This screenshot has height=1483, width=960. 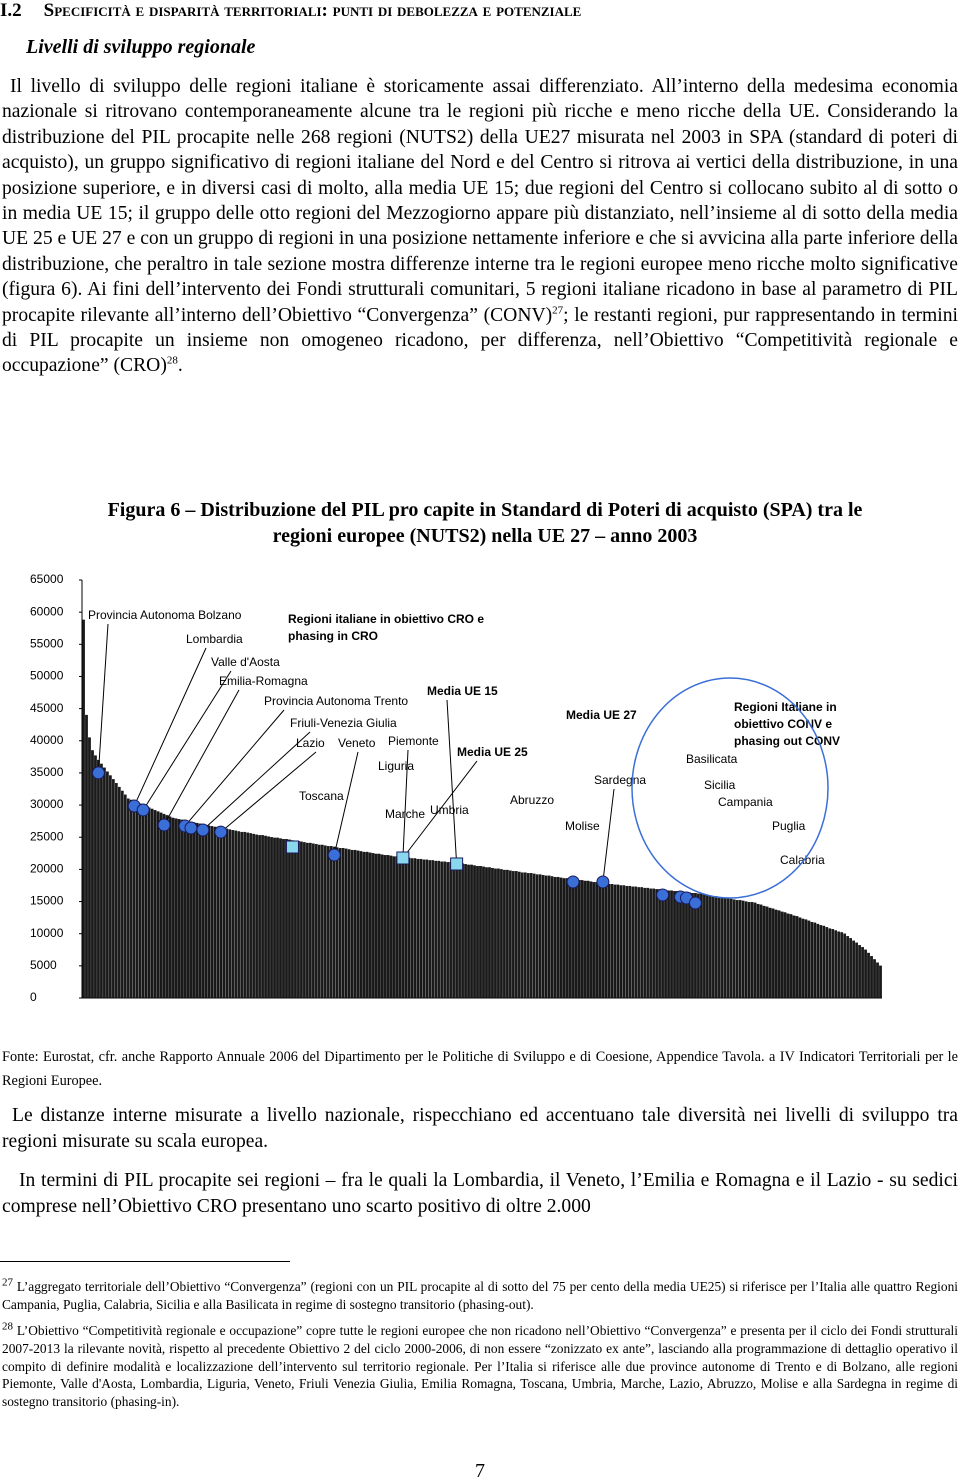 I want to click on highlight-ellipse, so click(x=730, y=788).